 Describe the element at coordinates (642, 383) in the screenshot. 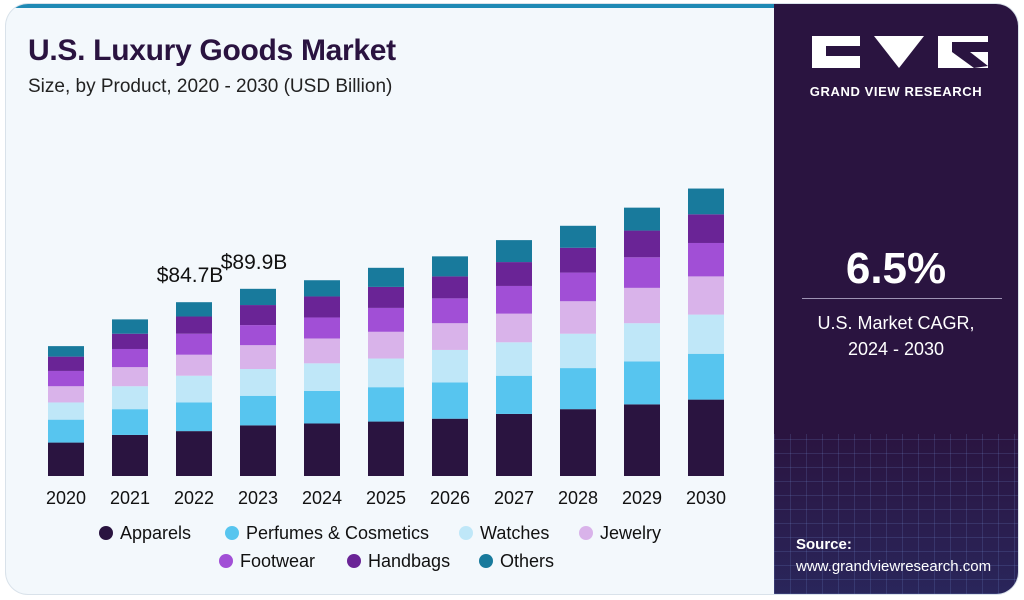

I see `bar-2029-perfumes-and-cosmetics` at that location.